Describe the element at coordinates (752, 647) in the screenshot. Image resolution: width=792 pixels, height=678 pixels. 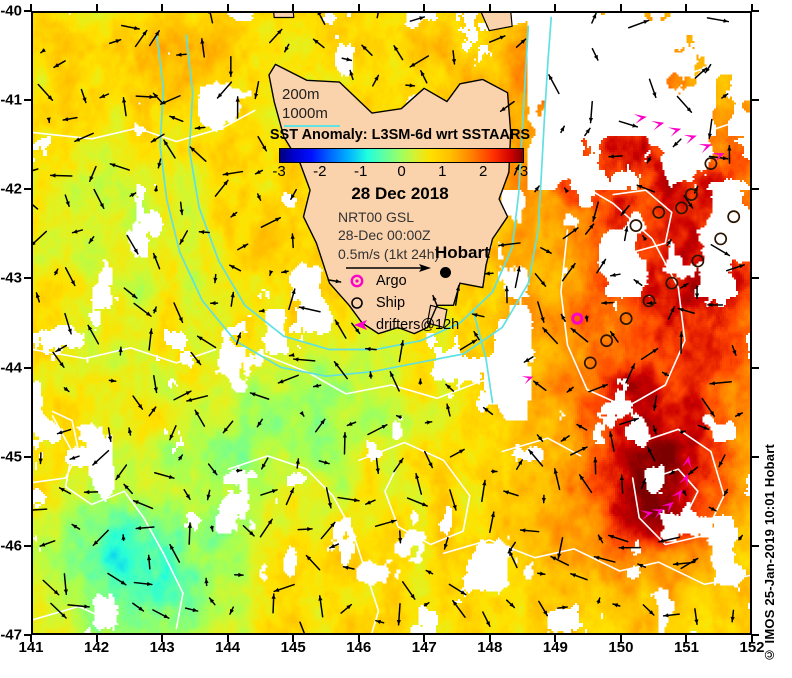
I see `x-axis-tick-label: 152` at that location.